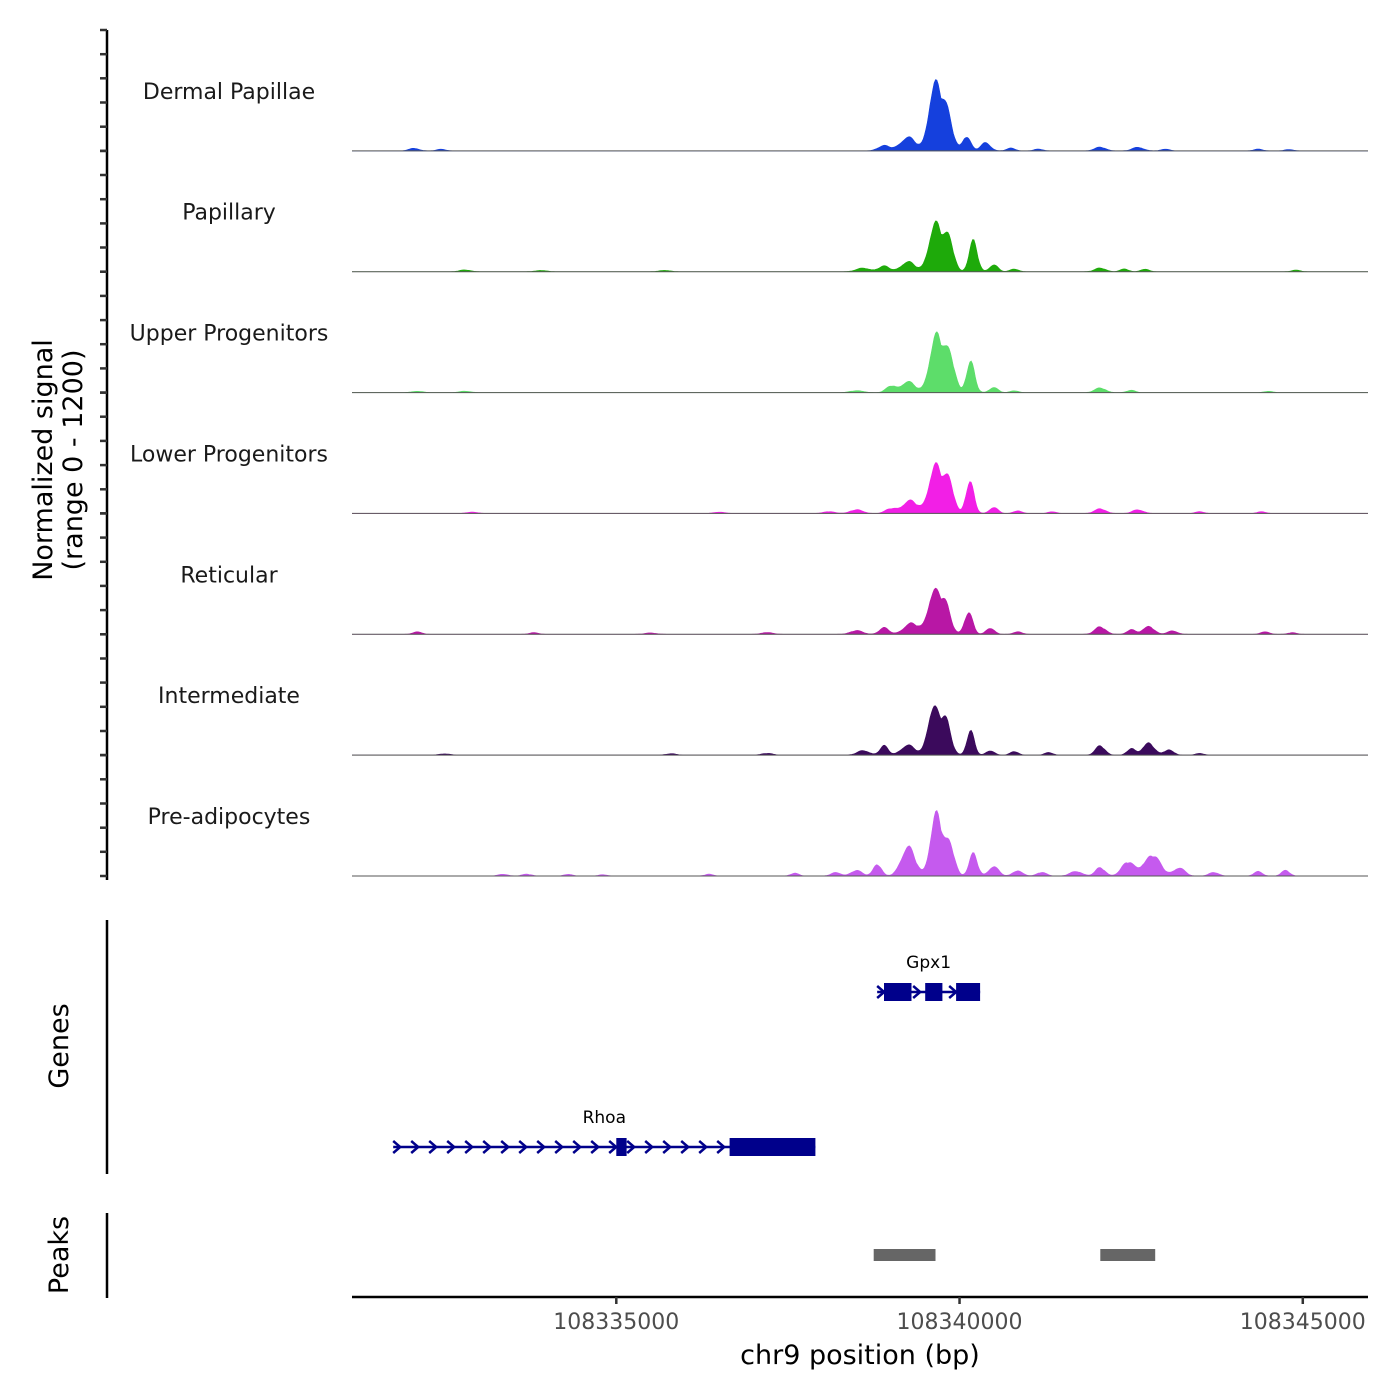 Image resolution: width=1400 pixels, height=1400 pixels. I want to click on peaks-panel-title: Peaks, so click(59, 1255).